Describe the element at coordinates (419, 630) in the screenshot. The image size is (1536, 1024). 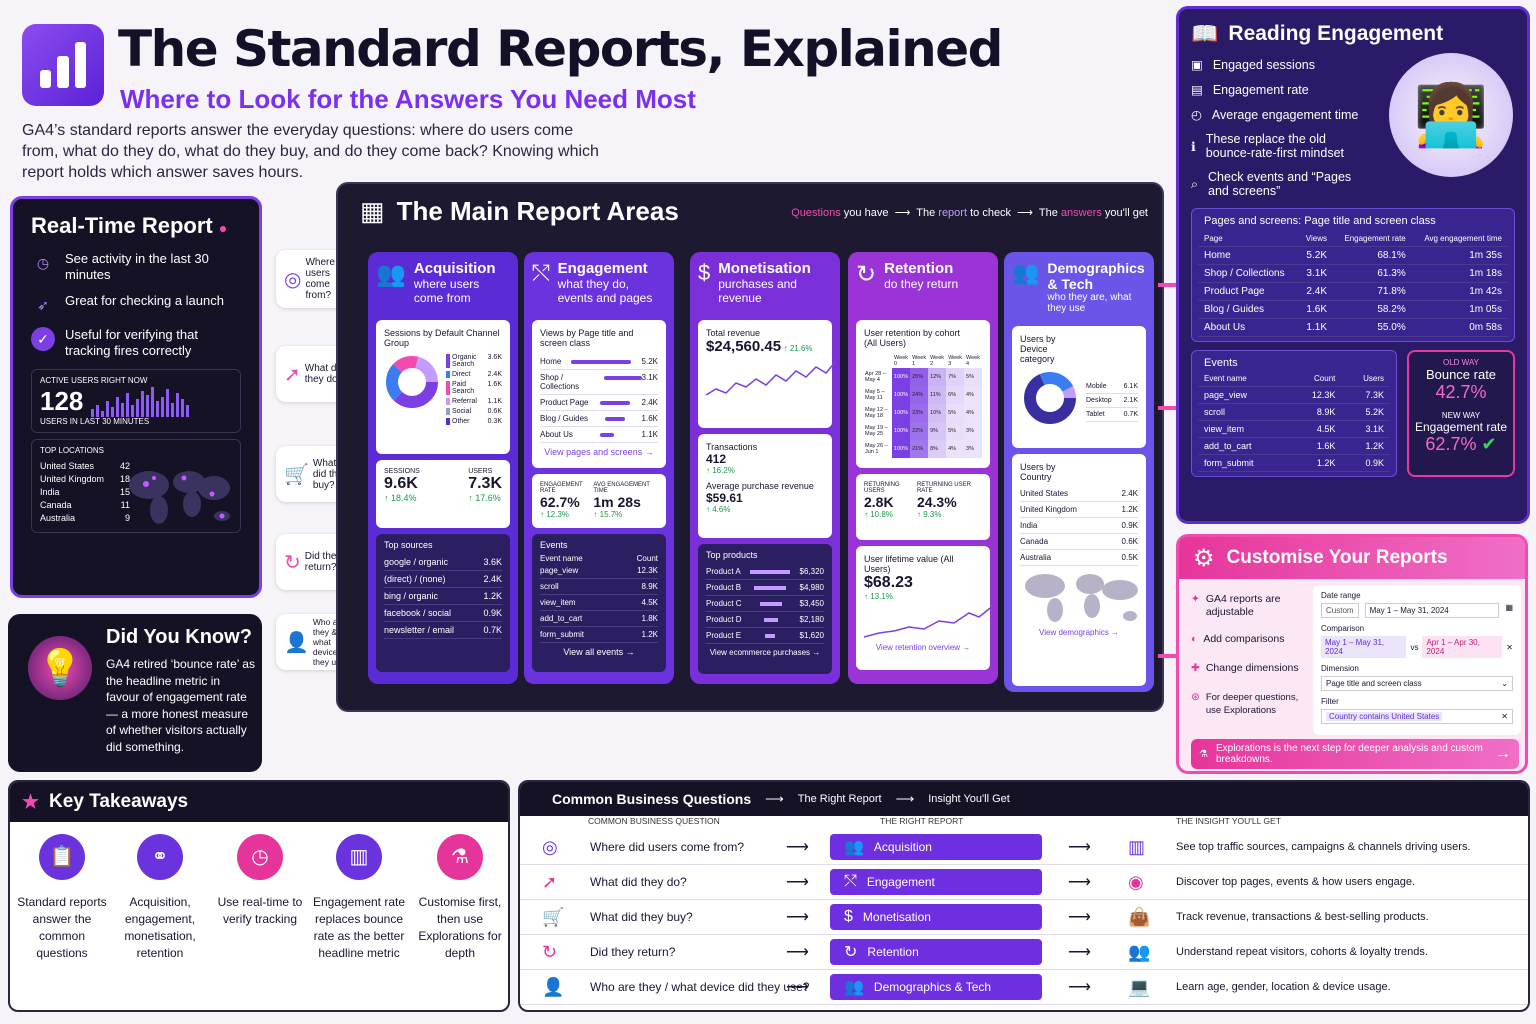
I see `source-row-name: newsletter / email` at that location.